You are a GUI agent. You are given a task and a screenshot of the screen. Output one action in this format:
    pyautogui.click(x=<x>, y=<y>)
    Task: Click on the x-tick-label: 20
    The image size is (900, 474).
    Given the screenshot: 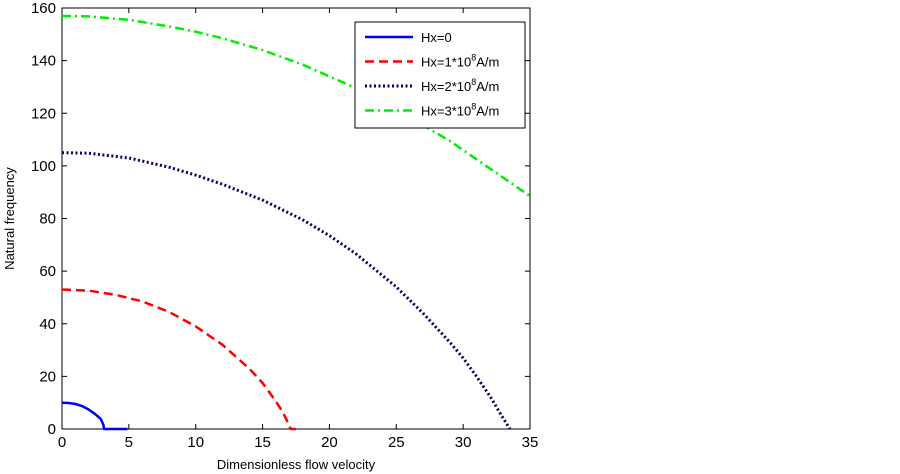 What is the action you would take?
    pyautogui.click(x=329, y=442)
    